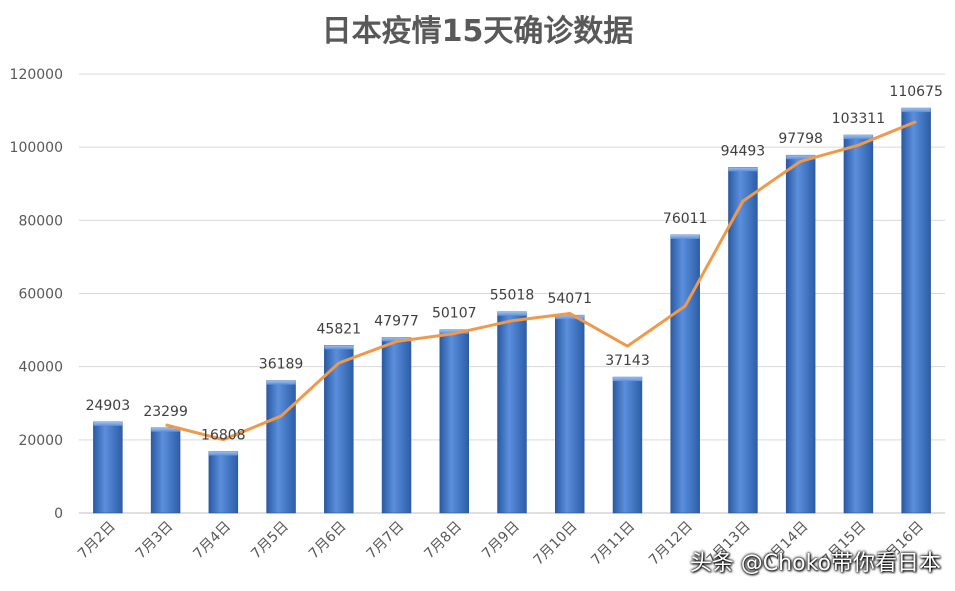  What do you see at coordinates (815, 563) in the screenshot?
I see `watermark: 头条 @Choko带你看日本` at bounding box center [815, 563].